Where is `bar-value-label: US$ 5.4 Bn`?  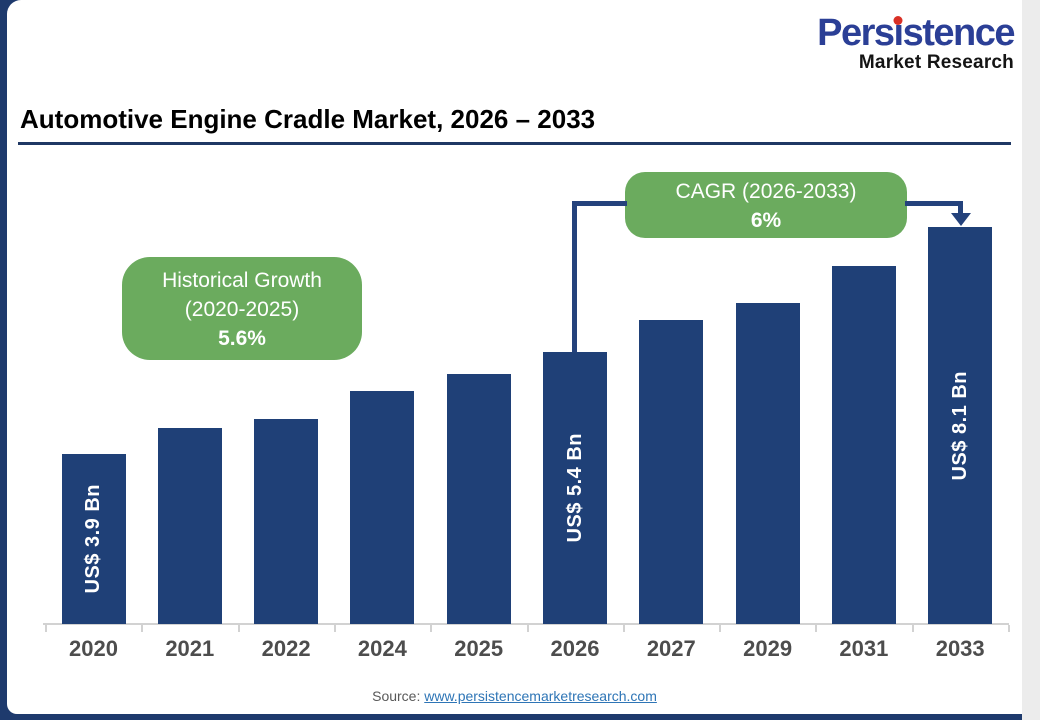 bar-value-label: US$ 5.4 Bn is located at coordinates (574, 488).